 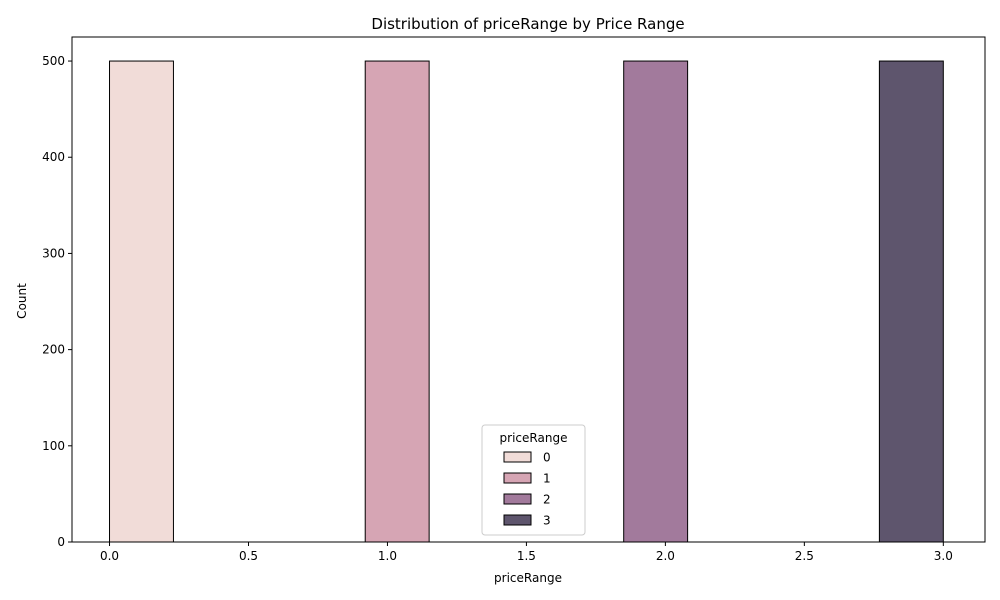 What do you see at coordinates (547, 521) in the screenshot?
I see `legend-label-3: 3` at bounding box center [547, 521].